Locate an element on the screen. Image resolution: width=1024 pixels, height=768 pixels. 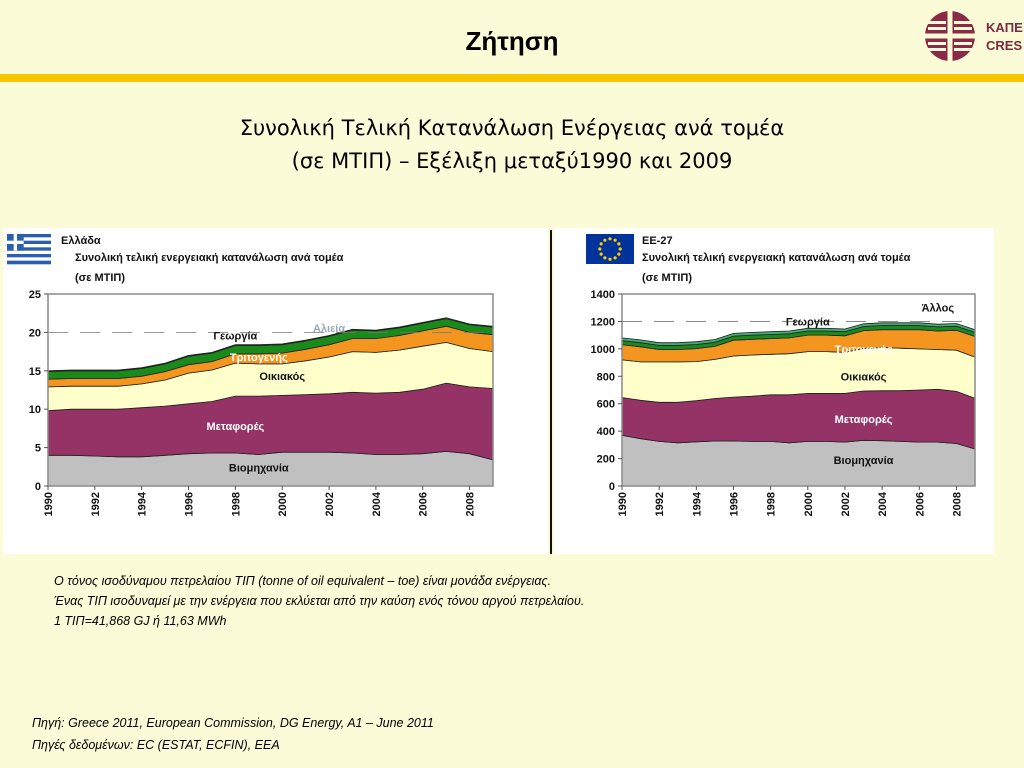
header-divider-bar is located at coordinates (512, 78).